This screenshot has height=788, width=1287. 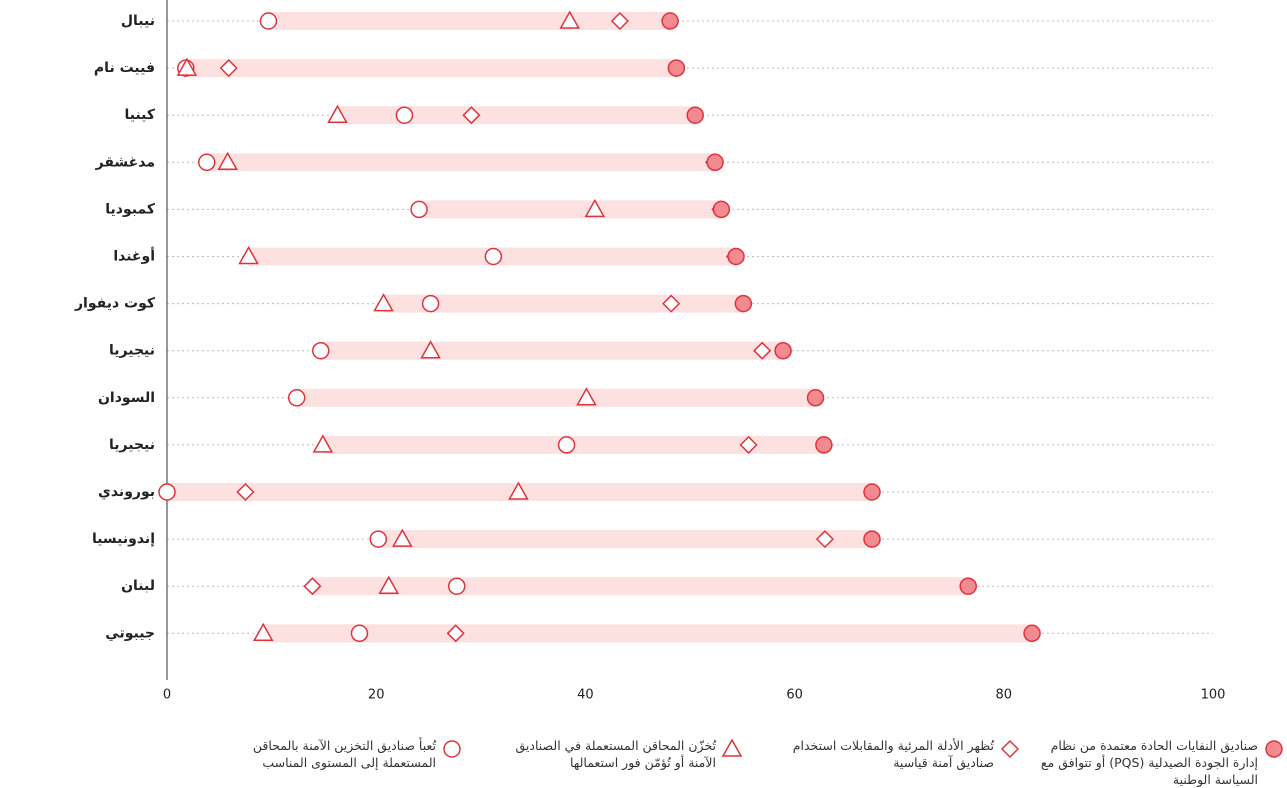 What do you see at coordinates (138, 21) in the screenshot?
I see `category-label: نيبال` at bounding box center [138, 21].